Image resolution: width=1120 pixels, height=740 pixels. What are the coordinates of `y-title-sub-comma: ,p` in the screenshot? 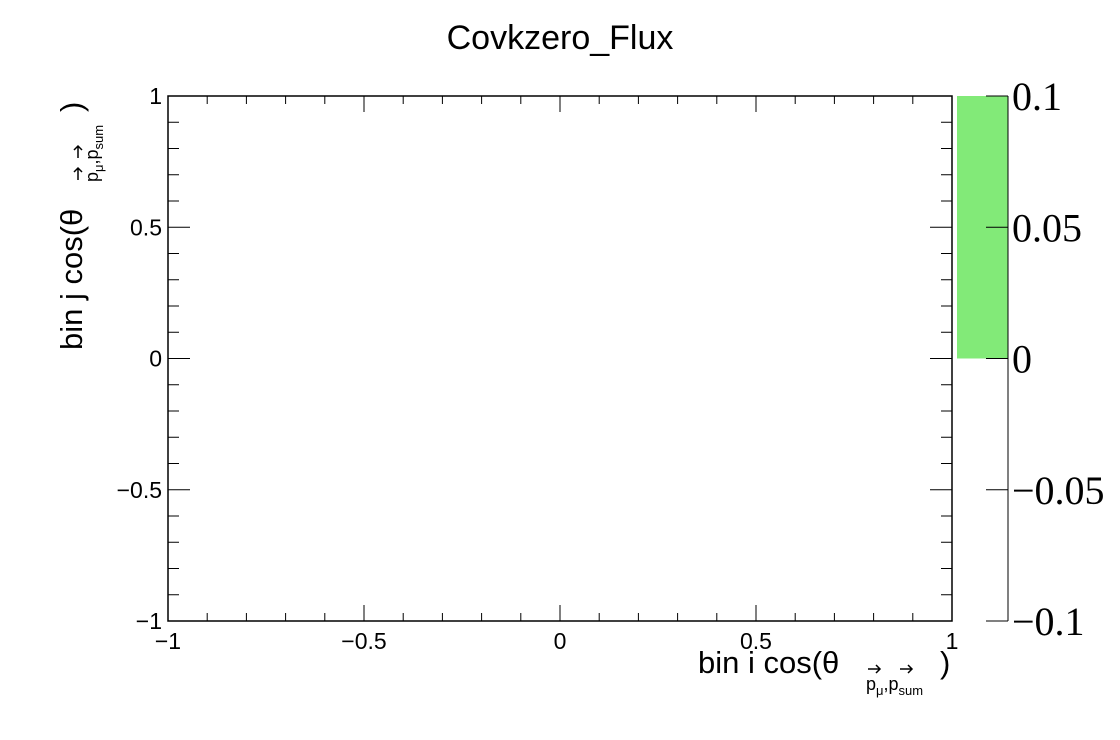 It's located at (92, 156).